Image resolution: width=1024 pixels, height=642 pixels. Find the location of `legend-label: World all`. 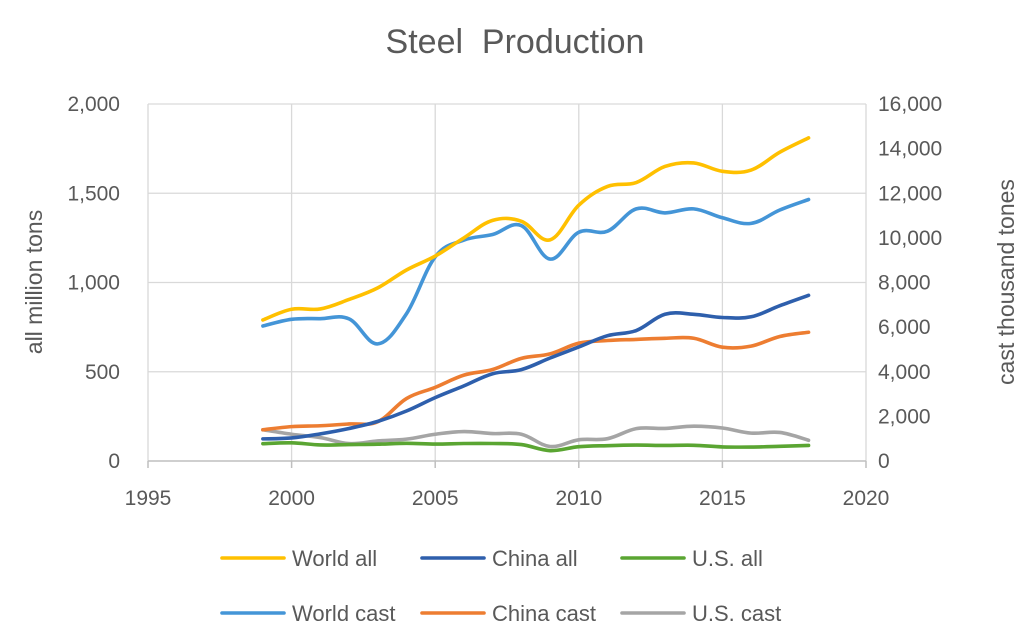

legend-label: World all is located at coordinates (334, 558).